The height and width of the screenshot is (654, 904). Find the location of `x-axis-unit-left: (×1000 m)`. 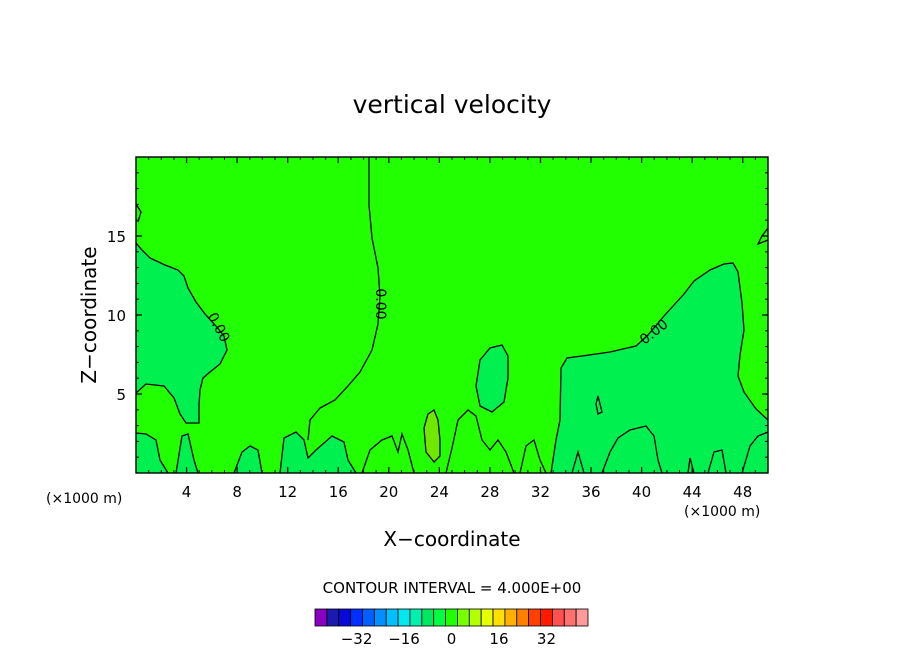

x-axis-unit-left: (×1000 m) is located at coordinates (84, 499).